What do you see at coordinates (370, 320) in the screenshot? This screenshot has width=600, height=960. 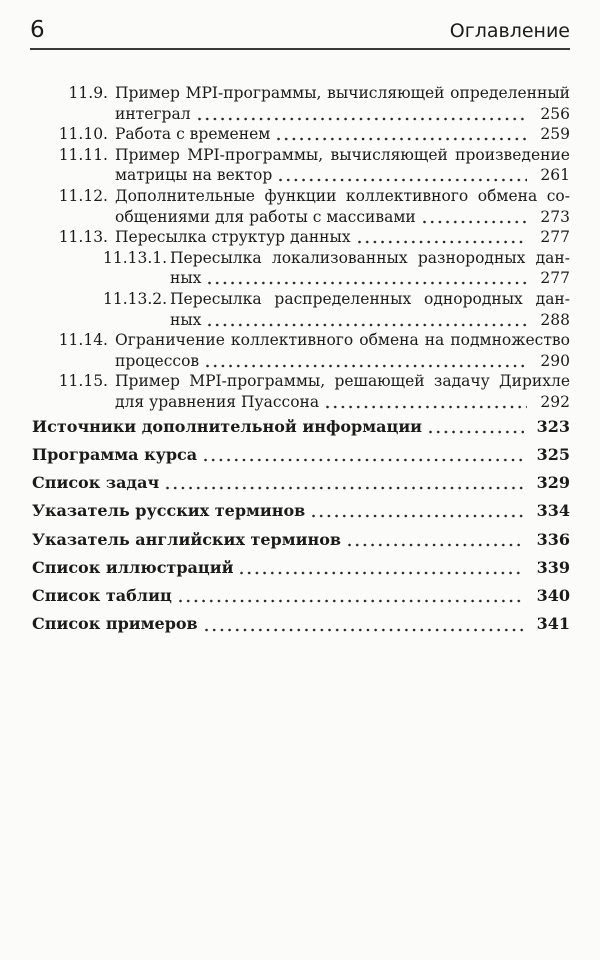 I see `toc-entry-wrap-line: ных 288` at bounding box center [370, 320].